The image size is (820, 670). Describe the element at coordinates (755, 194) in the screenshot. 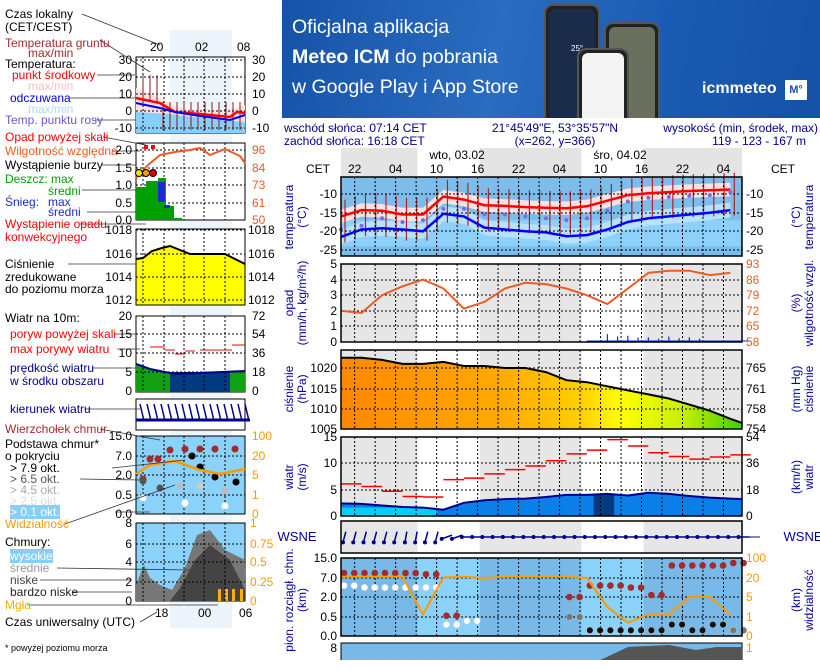

I see `y-tick-label-right: -10` at that location.